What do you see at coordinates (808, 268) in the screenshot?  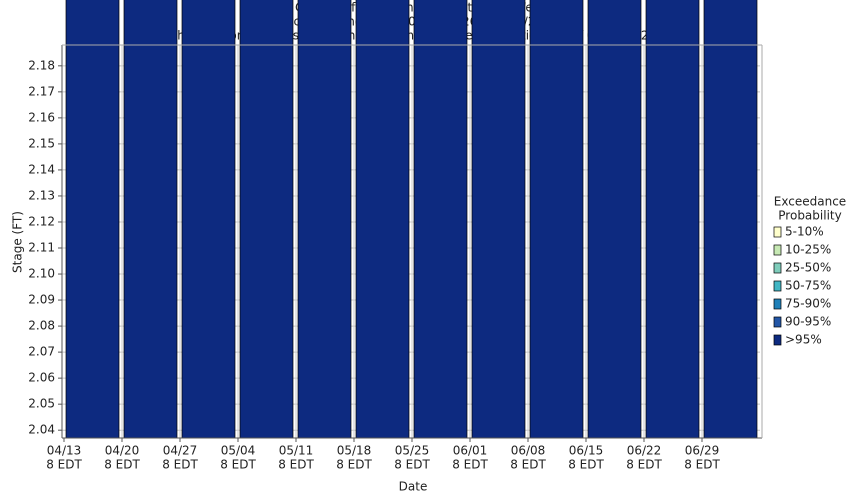 I see `legend-label: 25-50%` at bounding box center [808, 268].